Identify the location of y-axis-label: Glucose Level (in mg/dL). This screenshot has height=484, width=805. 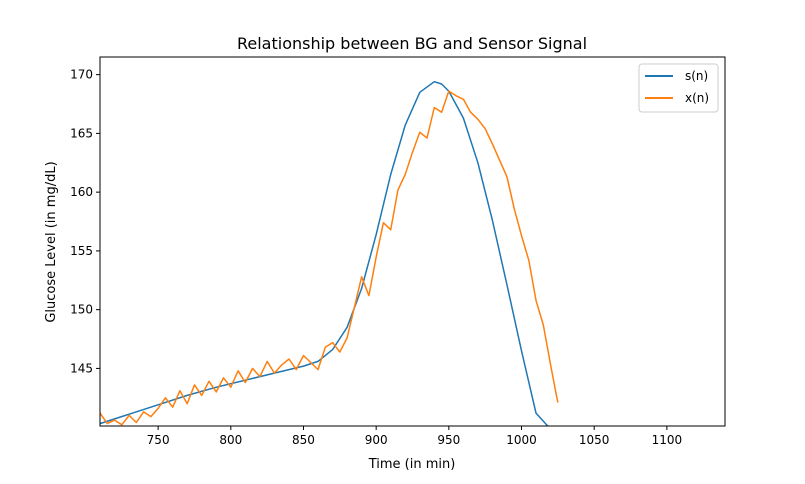
(51, 241).